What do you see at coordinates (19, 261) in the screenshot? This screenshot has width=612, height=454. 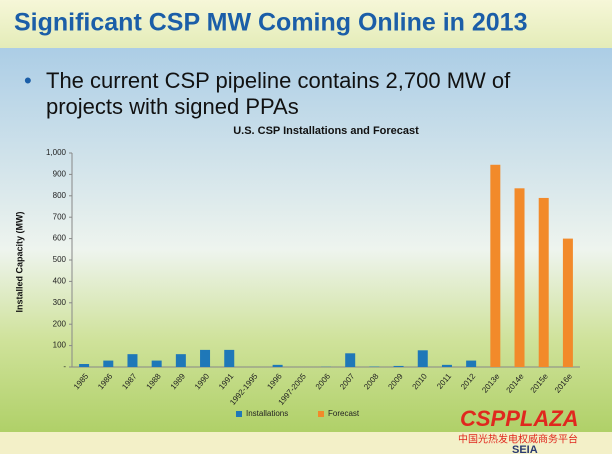 I see `y-axis-label: Installed Capacity (MW)` at bounding box center [19, 261].